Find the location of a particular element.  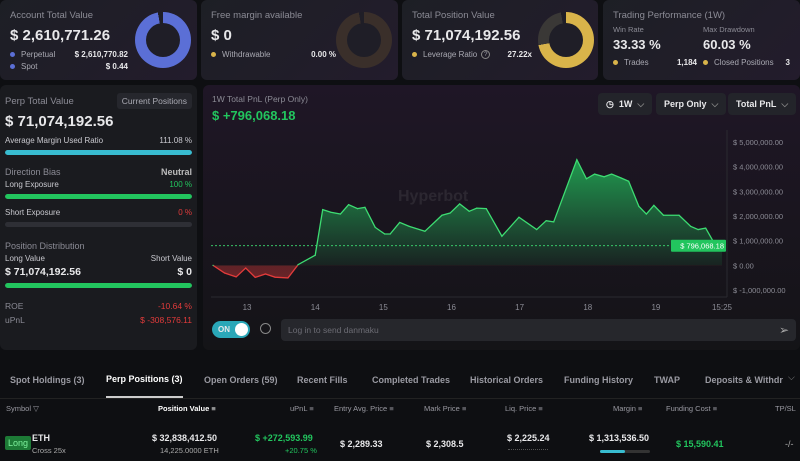

entry-price: $ 2,289.33 is located at coordinates (361, 444).